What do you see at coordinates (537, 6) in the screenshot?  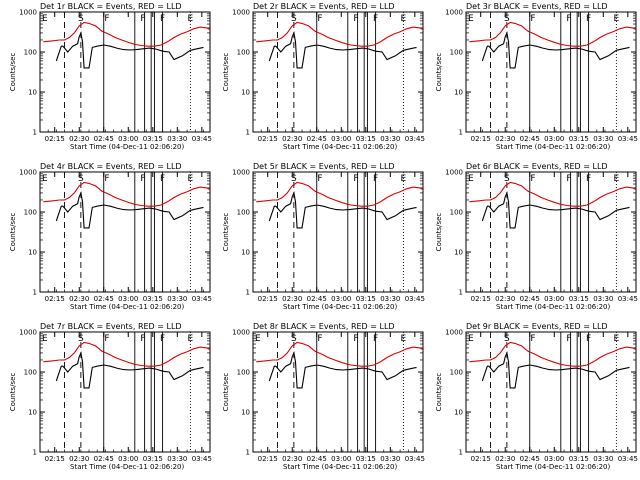 I see `panel-title: Det 3r BLACK = Events, RED = LLD` at bounding box center [537, 6].